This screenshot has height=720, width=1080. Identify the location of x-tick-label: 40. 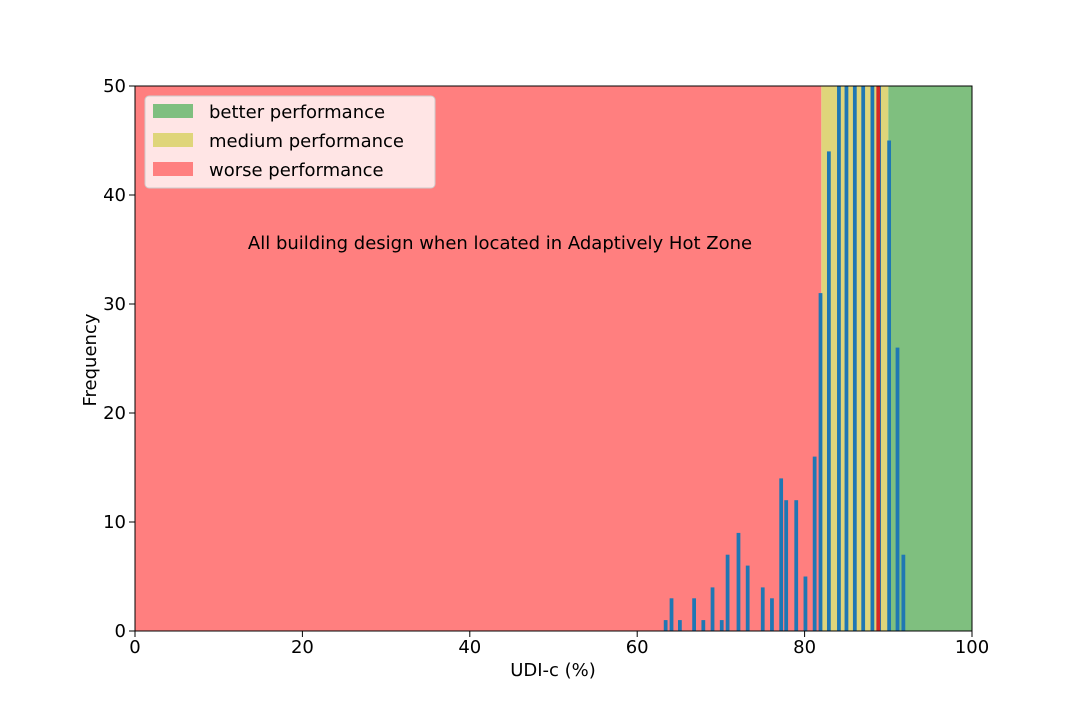
(469, 647).